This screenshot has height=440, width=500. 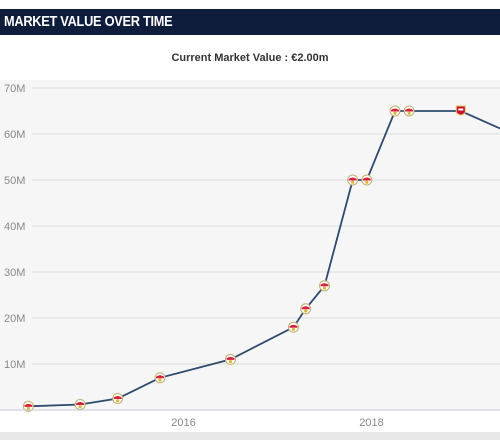 What do you see at coordinates (14, 319) in the screenshot?
I see `y-tick-label: 20M` at bounding box center [14, 319].